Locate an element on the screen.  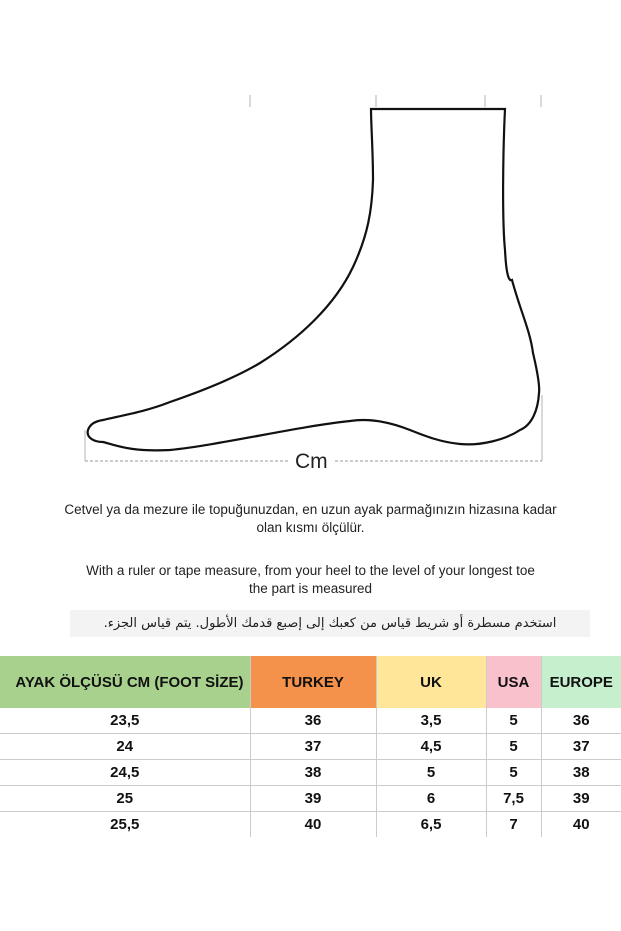
header-turkey: TURKEY is located at coordinates (312, 682).